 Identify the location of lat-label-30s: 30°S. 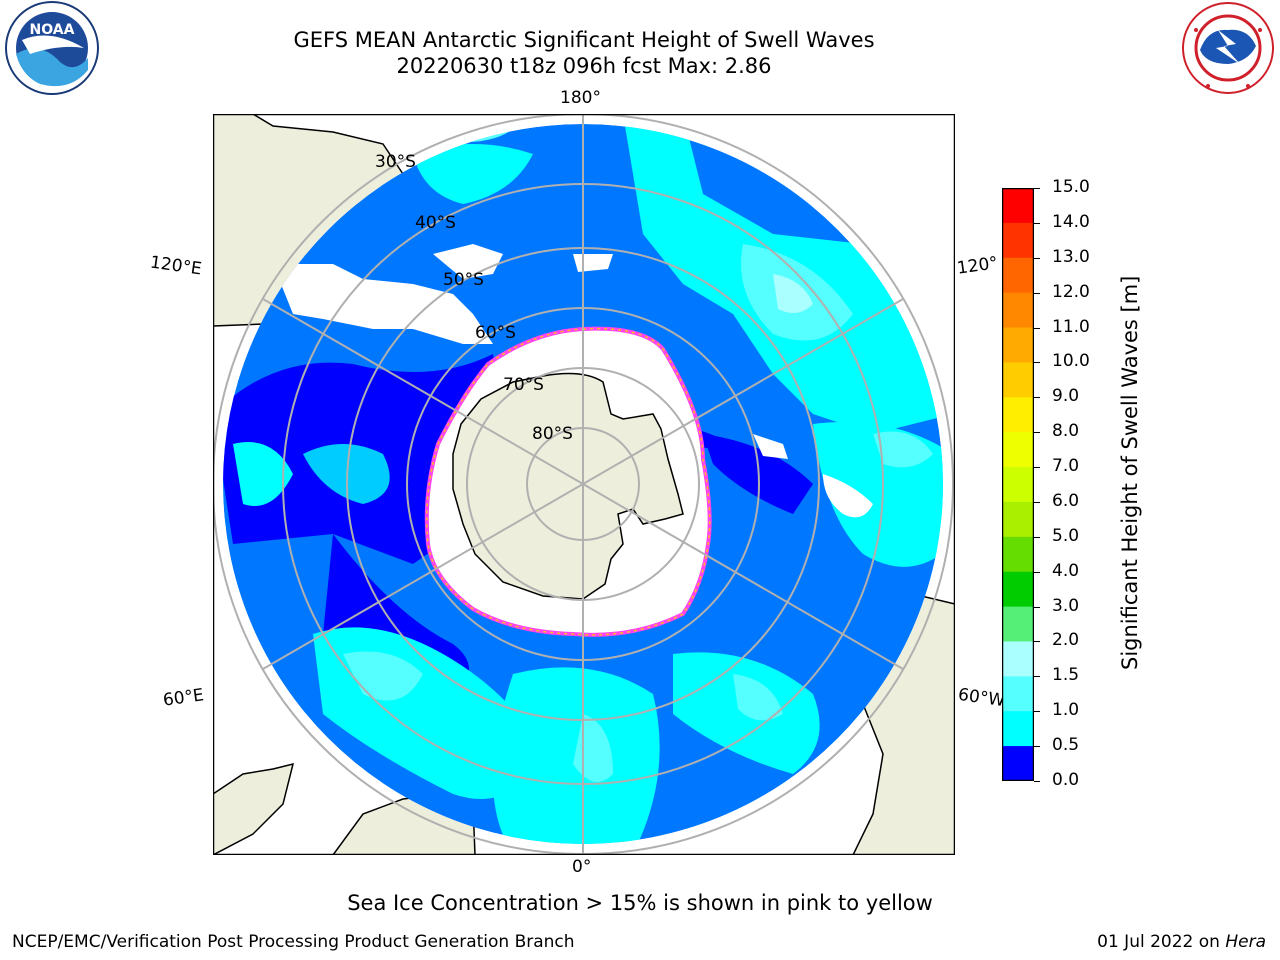
(395, 162).